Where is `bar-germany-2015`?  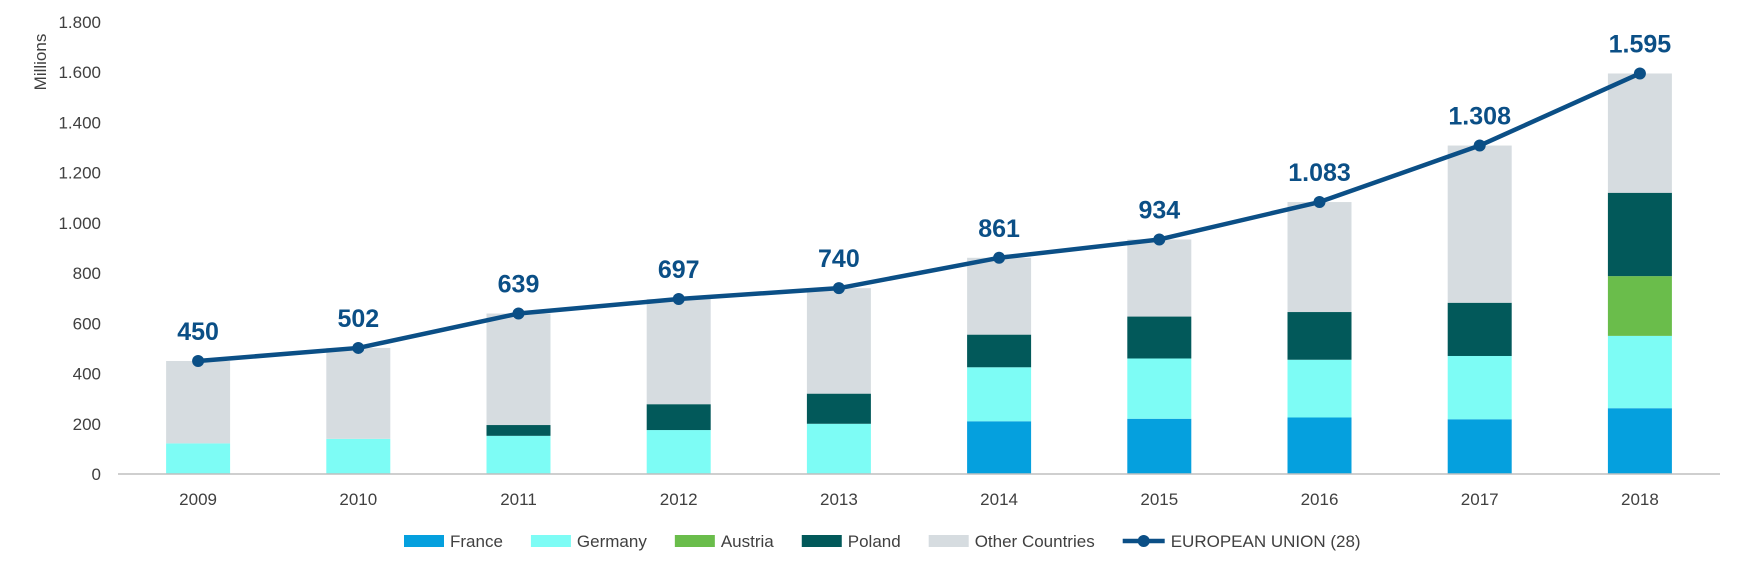 bar-germany-2015 is located at coordinates (1159, 388).